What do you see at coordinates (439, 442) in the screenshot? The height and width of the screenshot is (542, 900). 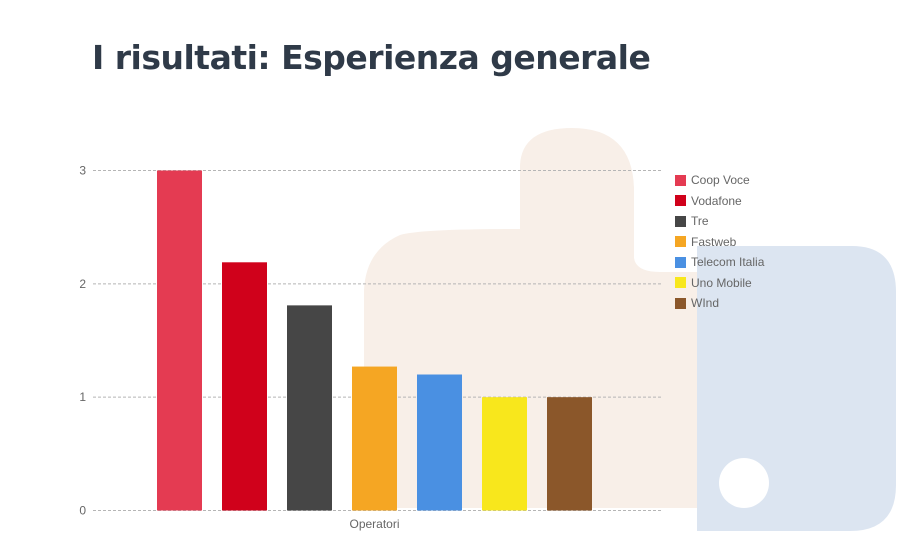 I see `bar-telecom-italia` at bounding box center [439, 442].